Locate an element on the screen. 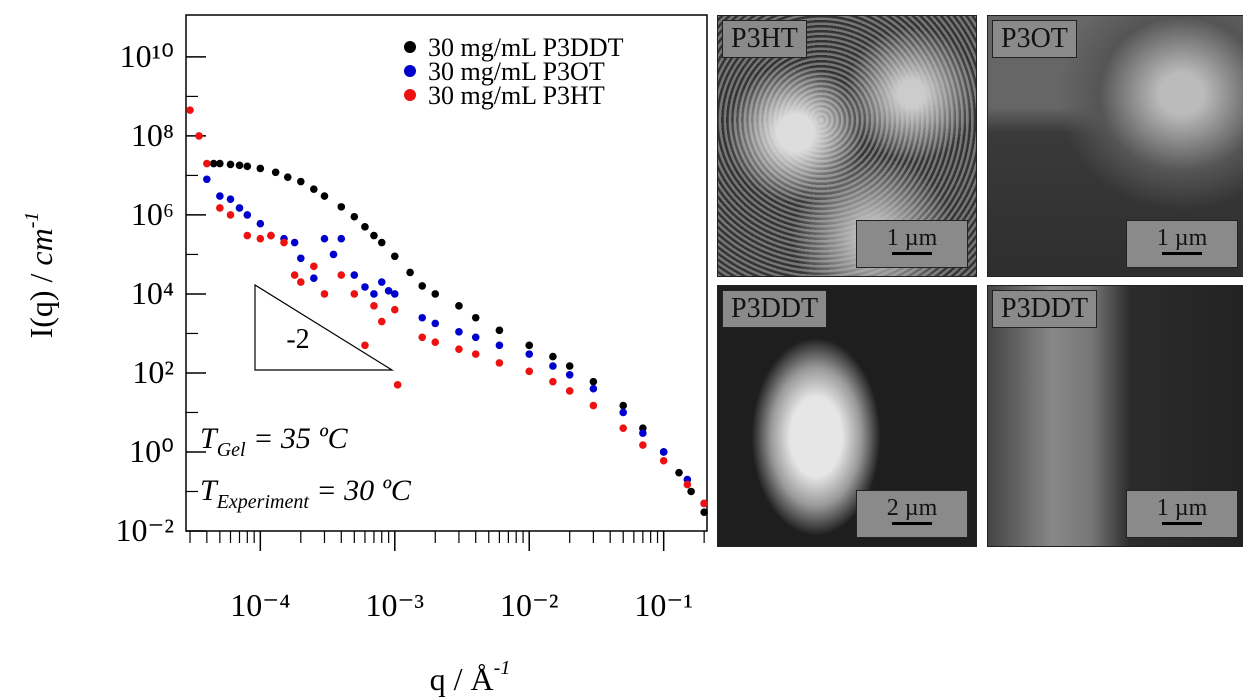 The height and width of the screenshot is (700, 1243). y-tick-label: 10⁶ is located at coordinates (152, 214).